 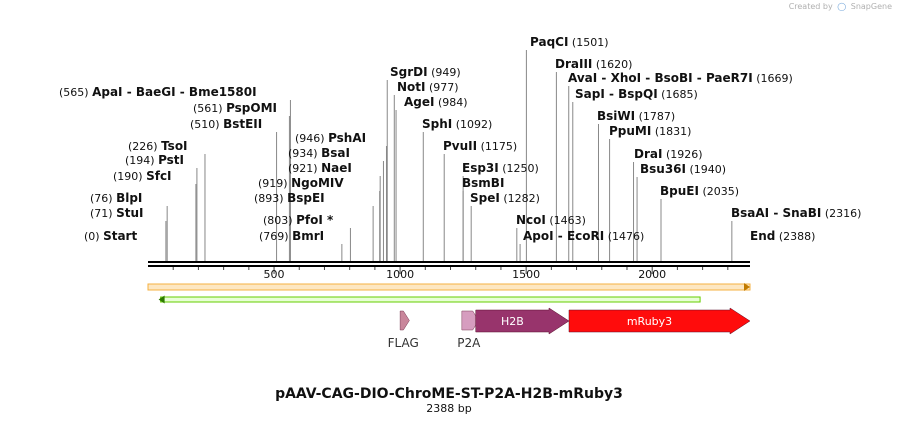 What do you see at coordinates (442, 87) in the screenshot?
I see `site-position: (977)` at bounding box center [442, 87].